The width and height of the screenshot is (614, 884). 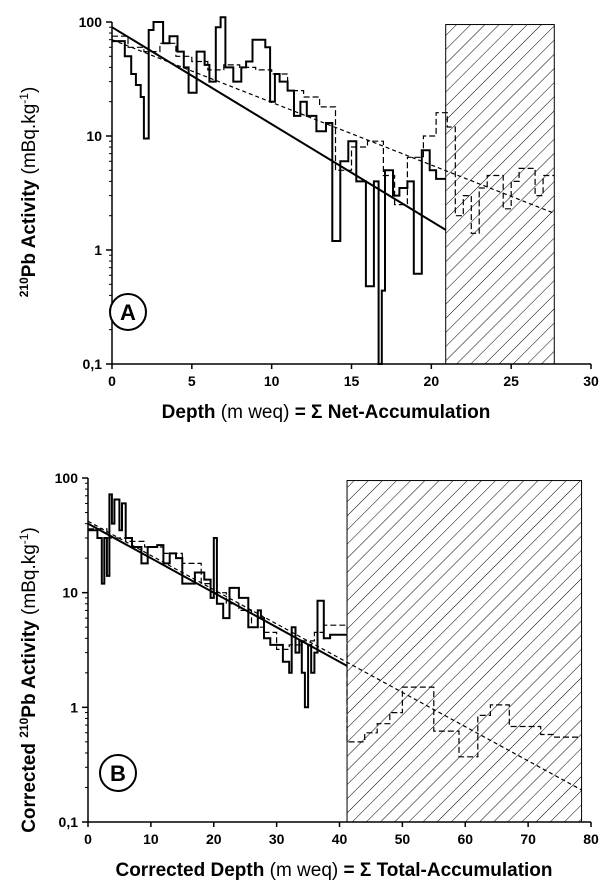 I want to click on chart-b-label: B, so click(x=118, y=773).